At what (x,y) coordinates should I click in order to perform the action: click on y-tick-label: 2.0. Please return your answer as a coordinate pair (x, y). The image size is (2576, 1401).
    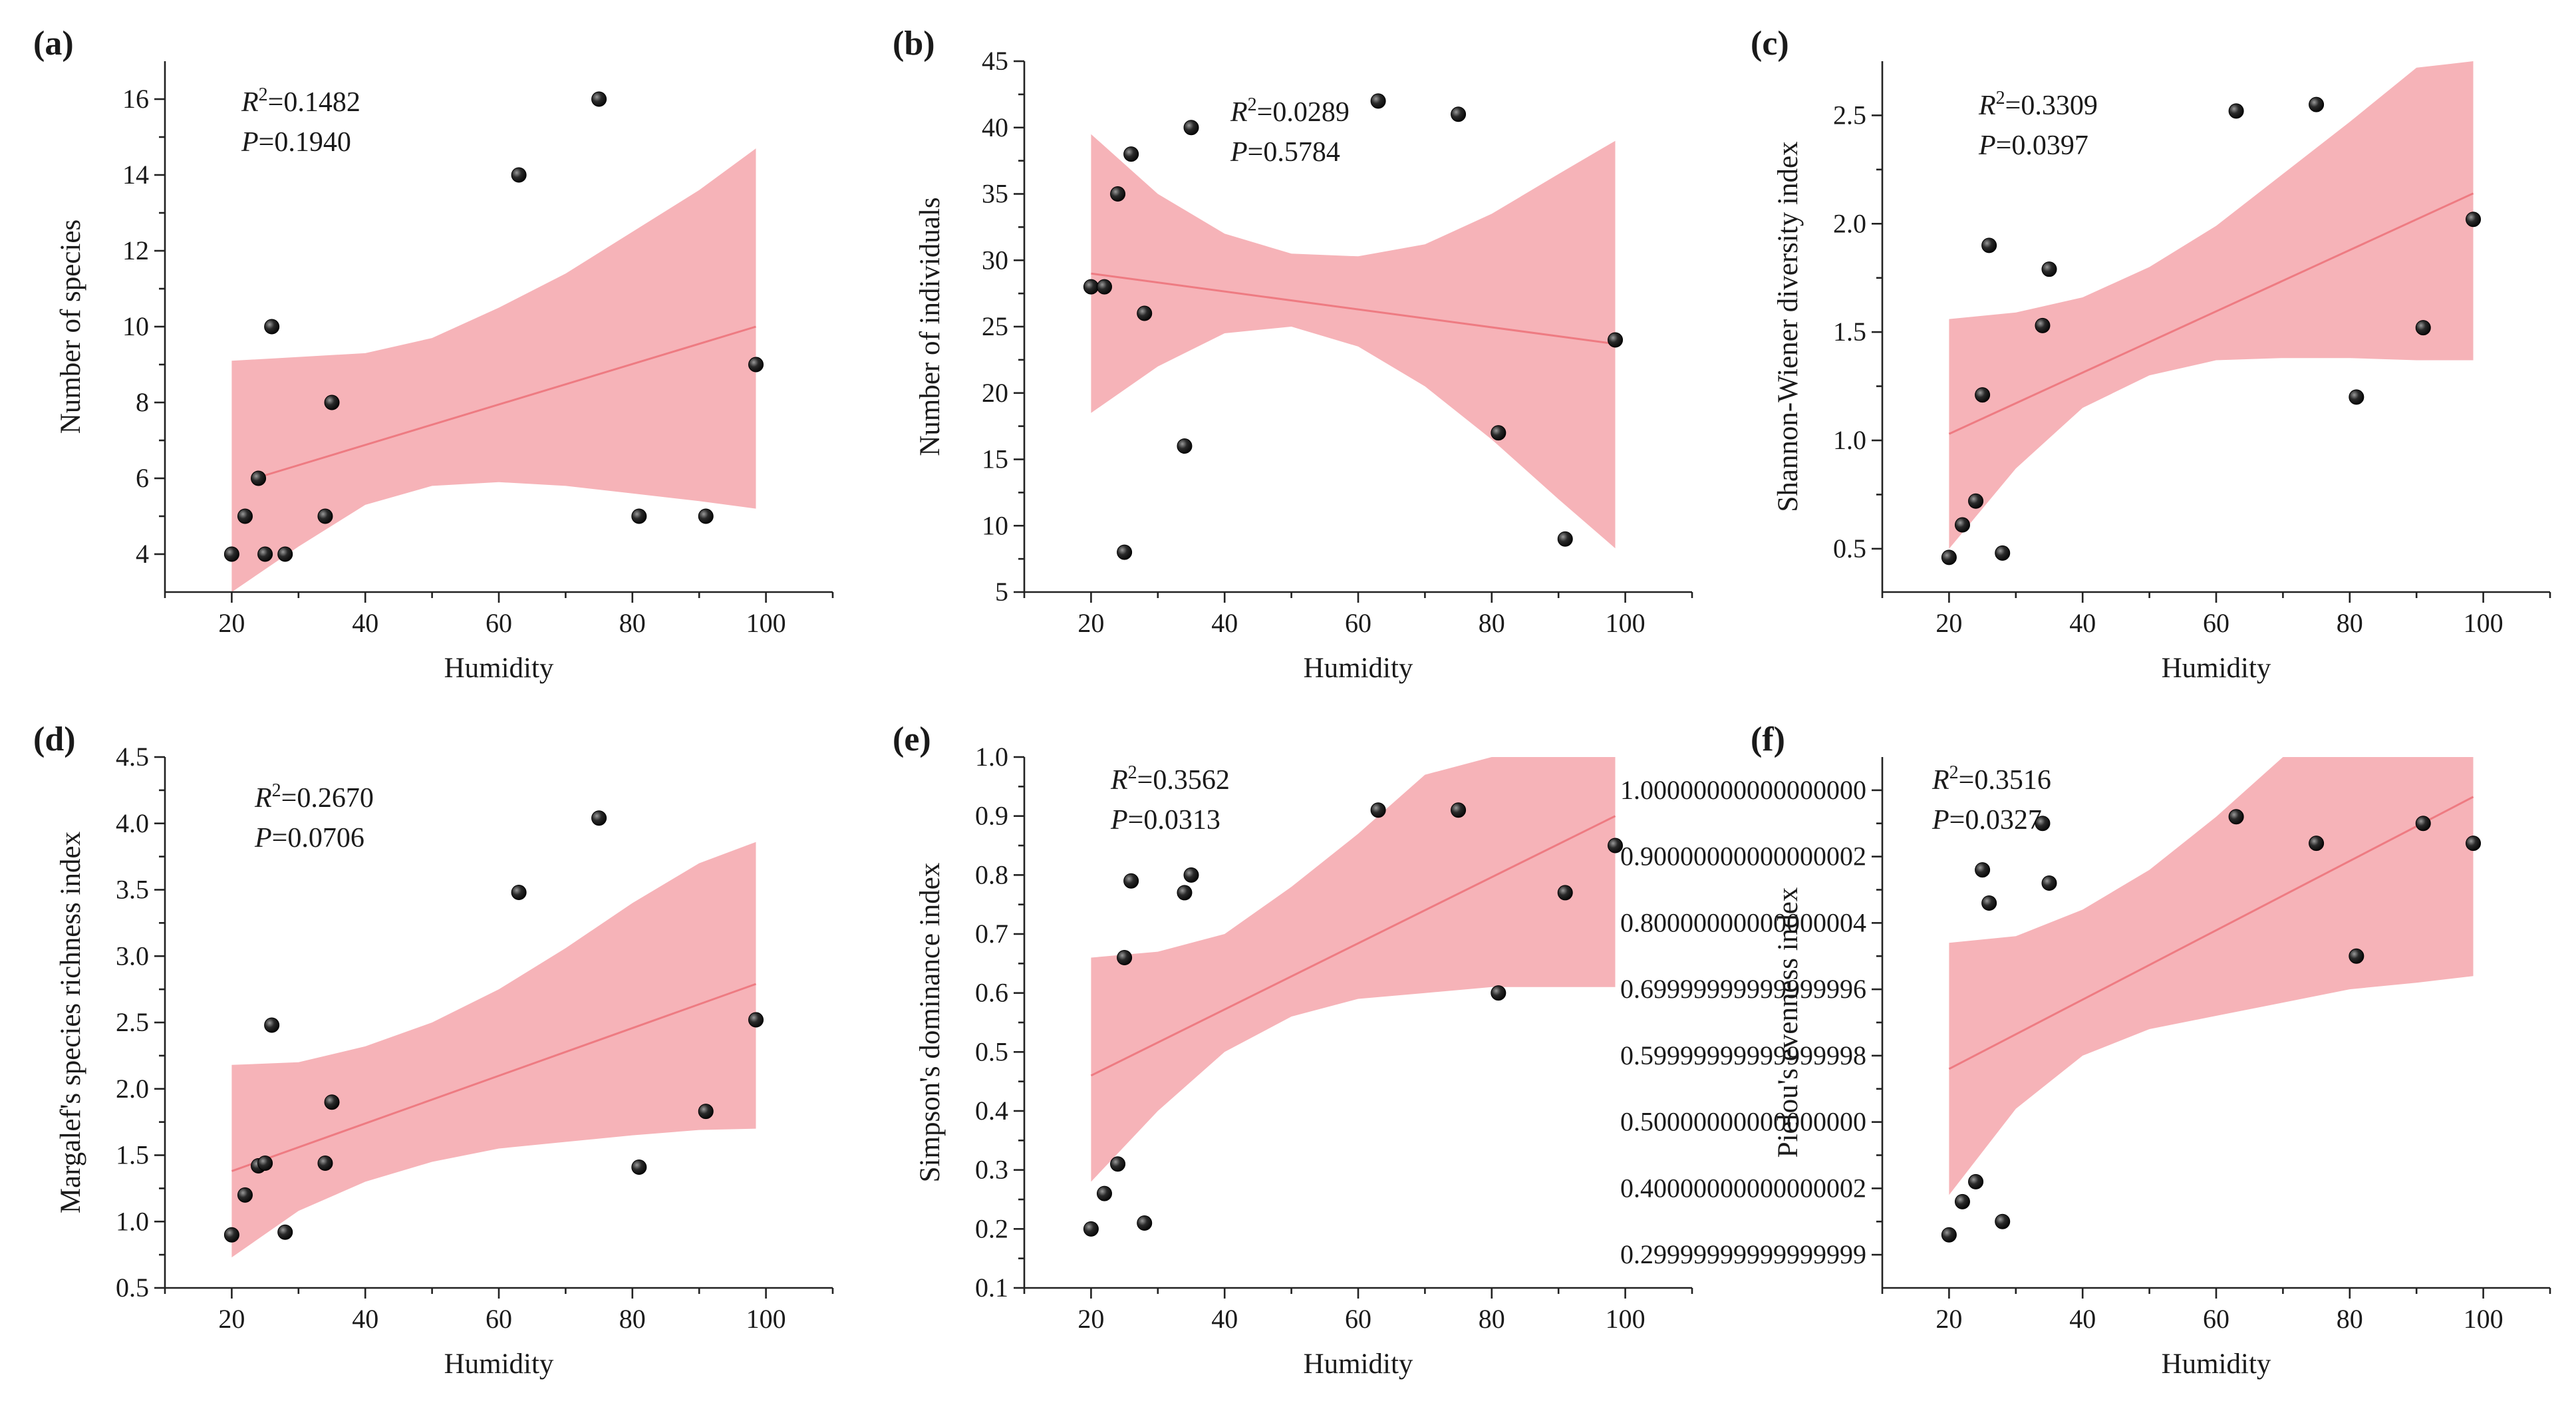
    Looking at the image, I should click on (132, 1089).